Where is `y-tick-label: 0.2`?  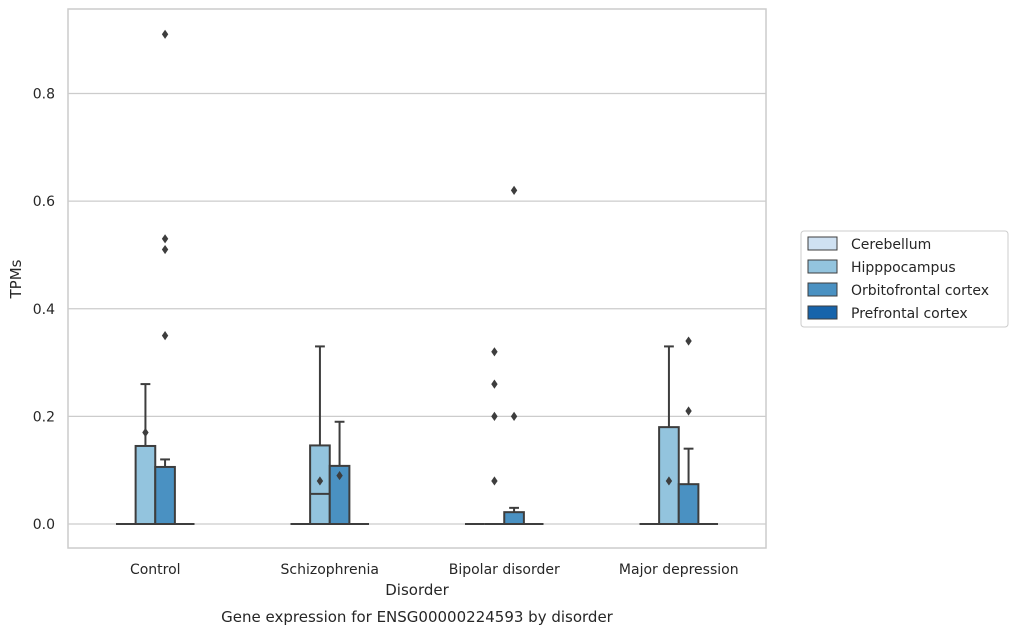 y-tick-label: 0.2 is located at coordinates (44, 417).